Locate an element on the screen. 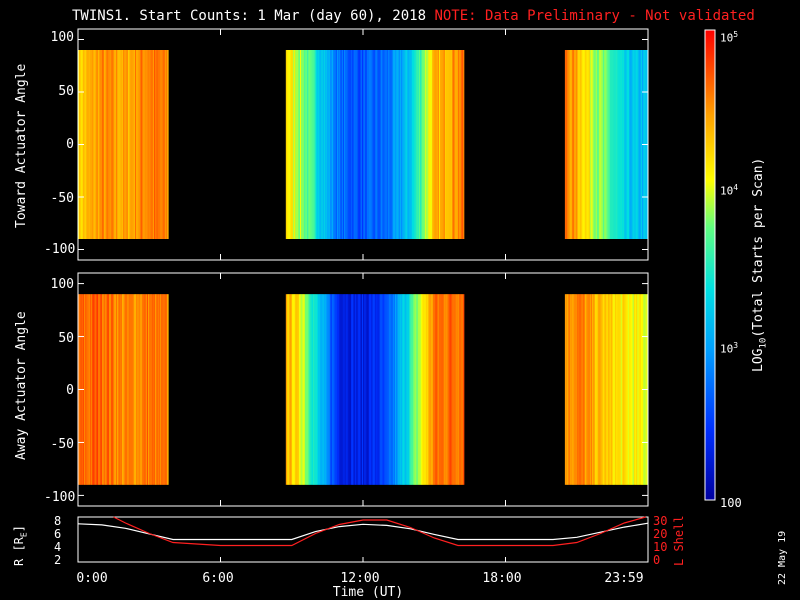  orbit-left-label: R [RE] is located at coordinates (20, 545).